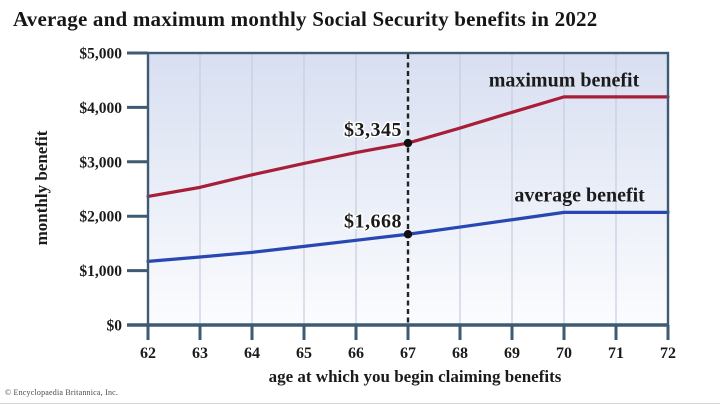 The image size is (720, 404). What do you see at coordinates (373, 221) in the screenshot?
I see `annotation-label-1668: $1,668` at bounding box center [373, 221].